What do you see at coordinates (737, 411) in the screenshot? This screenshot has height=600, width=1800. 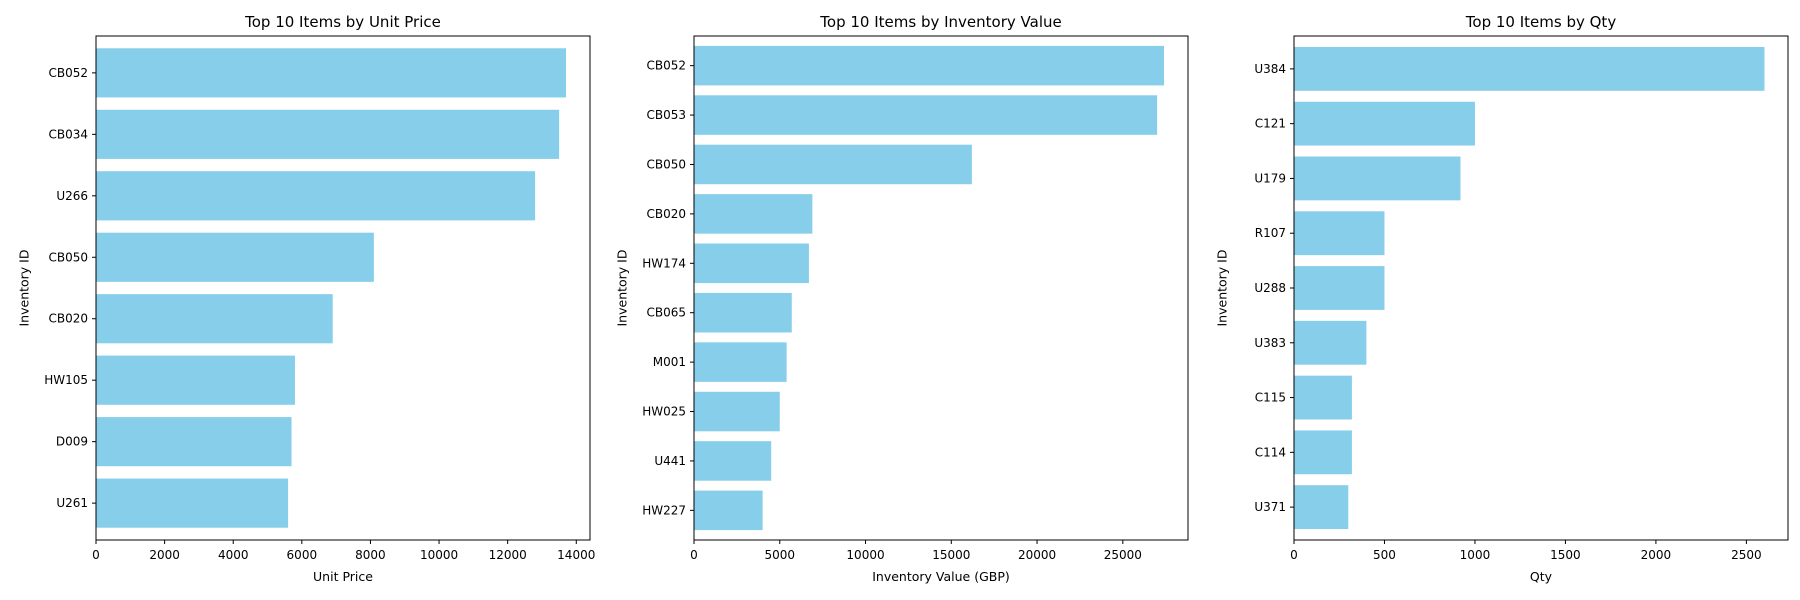 I see `bar-hw025` at bounding box center [737, 411].